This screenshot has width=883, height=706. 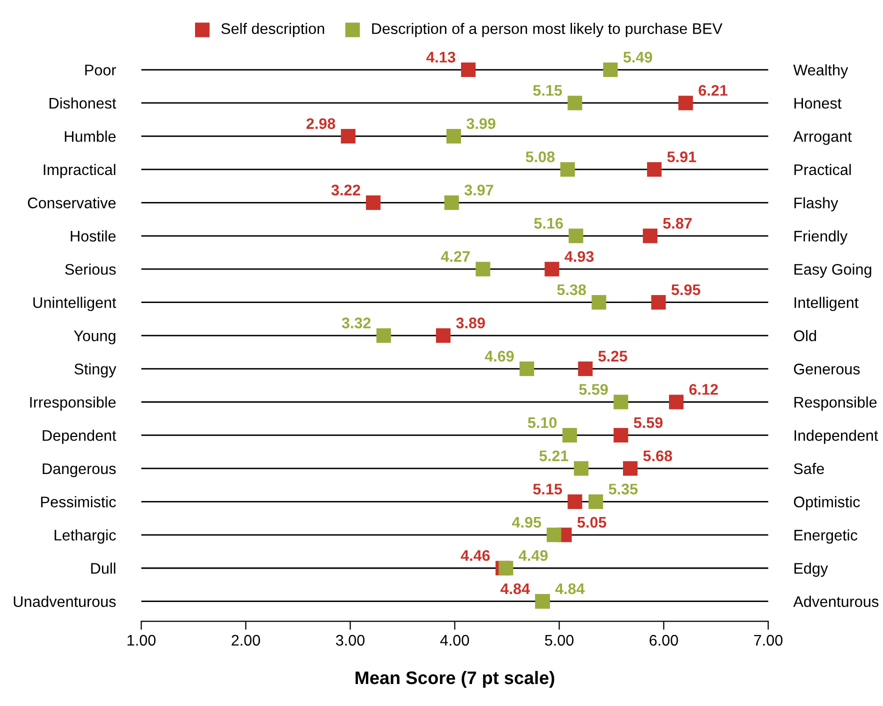 I want to click on y-tick-label: Conservative, so click(x=72, y=202).